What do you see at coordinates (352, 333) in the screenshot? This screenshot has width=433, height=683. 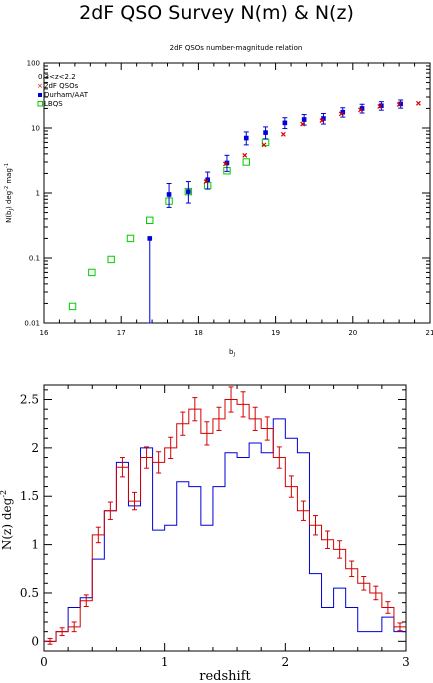 I see `x-tick-label: 20` at bounding box center [352, 333].